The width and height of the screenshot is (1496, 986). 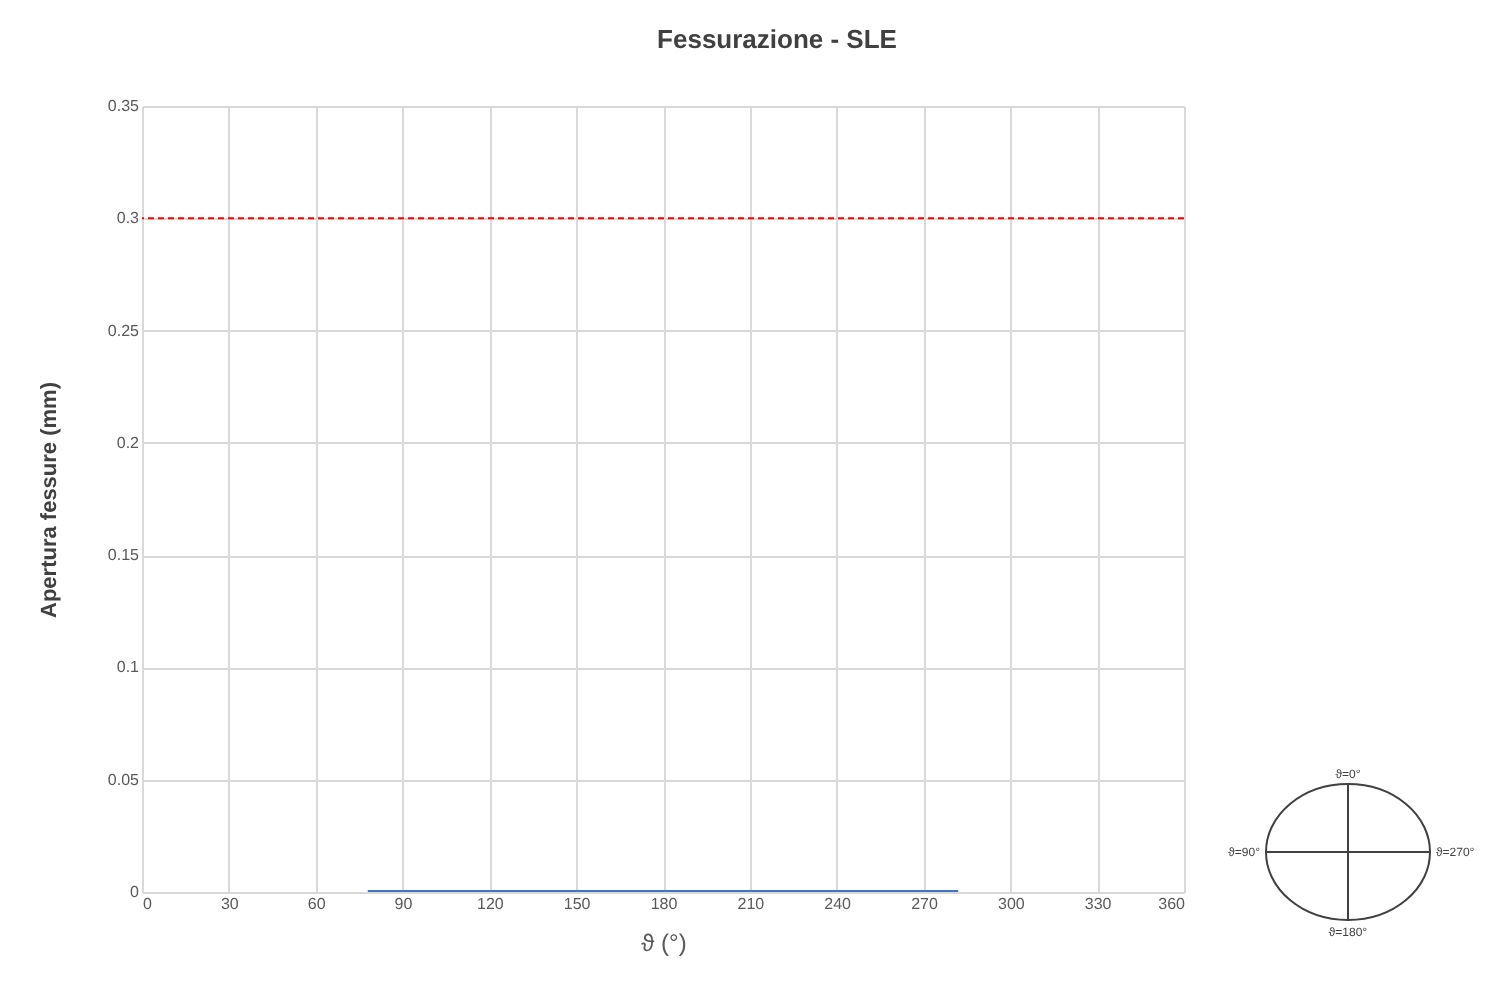 I want to click on y-tick-label: 0.05, so click(x=124, y=779).